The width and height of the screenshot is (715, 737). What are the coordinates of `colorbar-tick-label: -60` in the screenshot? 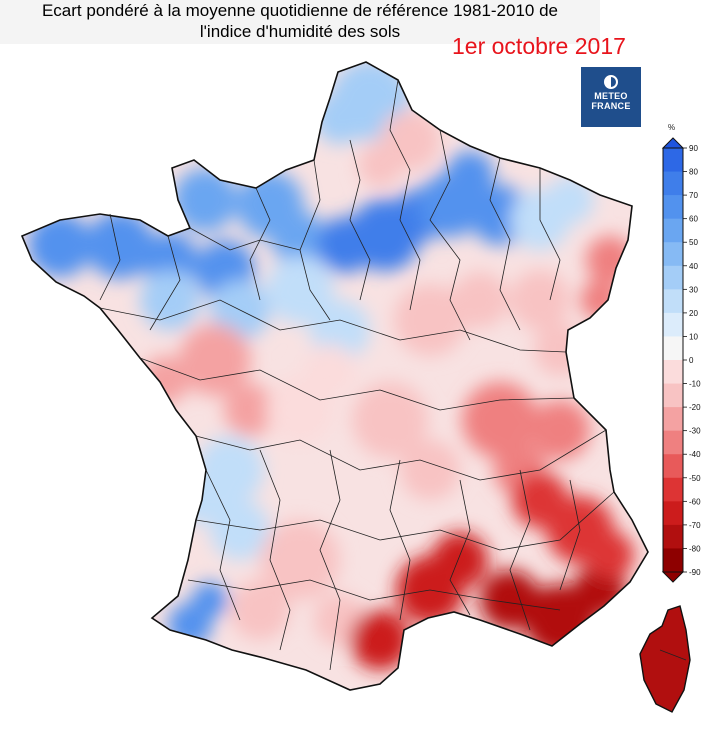 It's located at (695, 501).